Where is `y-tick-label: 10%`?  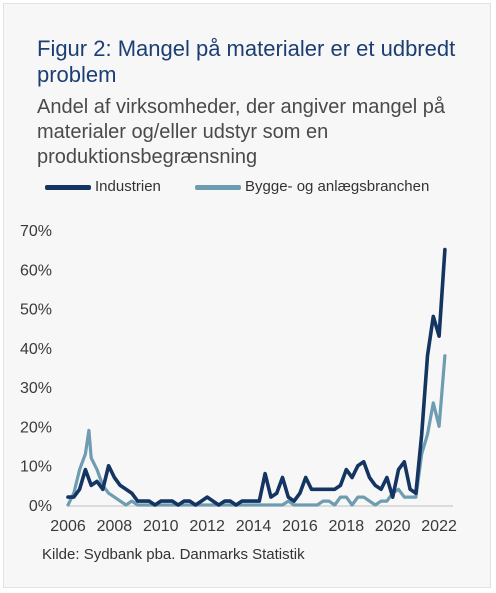 y-tick-label: 10% is located at coordinates (36, 467).